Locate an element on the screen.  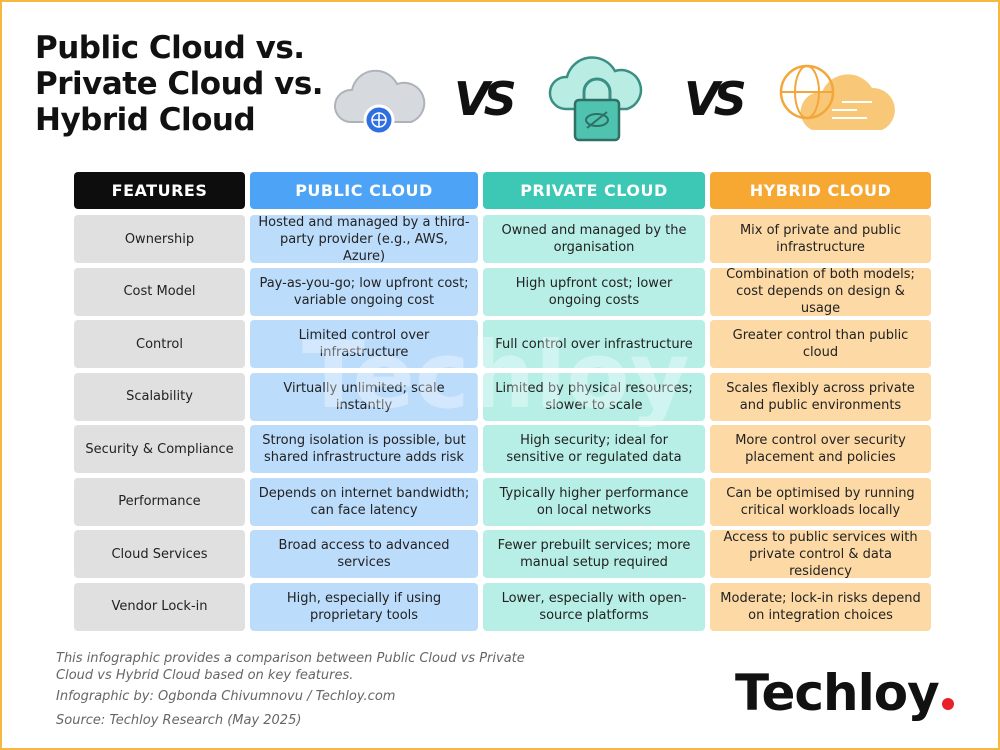
title-line: Public Cloud vs. is located at coordinates (170, 48).